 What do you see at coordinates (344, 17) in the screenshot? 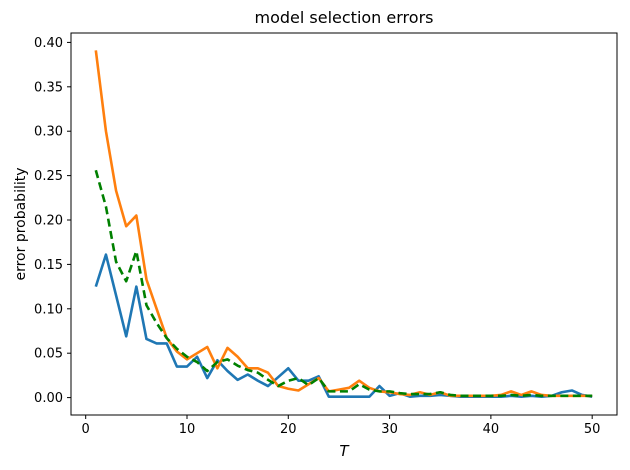
I see `chart-title: model selection errors` at bounding box center [344, 17].